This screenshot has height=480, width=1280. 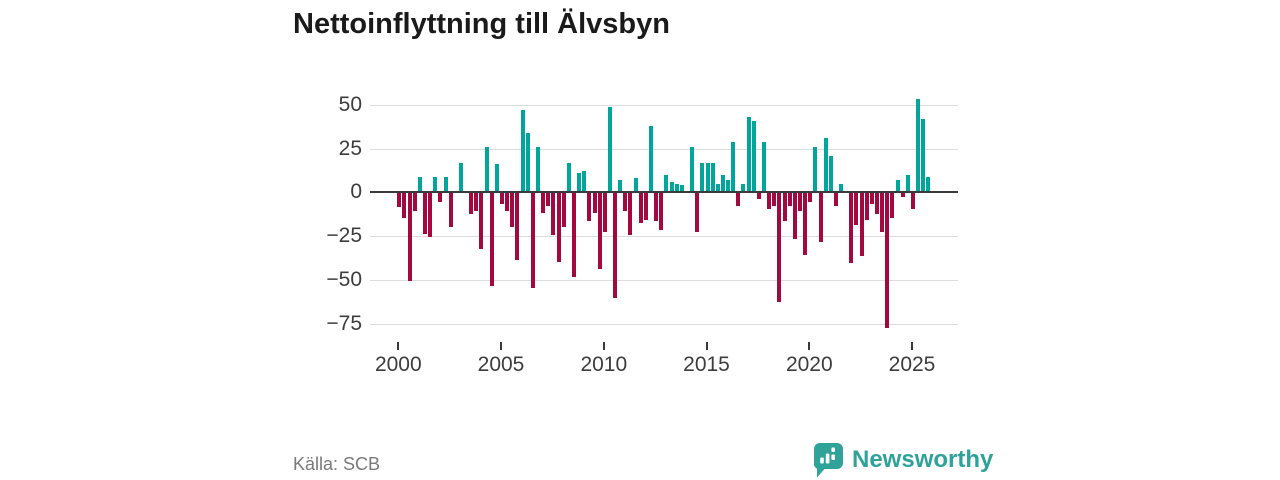 I want to click on source-note: Källa: SCB, so click(x=337, y=464).